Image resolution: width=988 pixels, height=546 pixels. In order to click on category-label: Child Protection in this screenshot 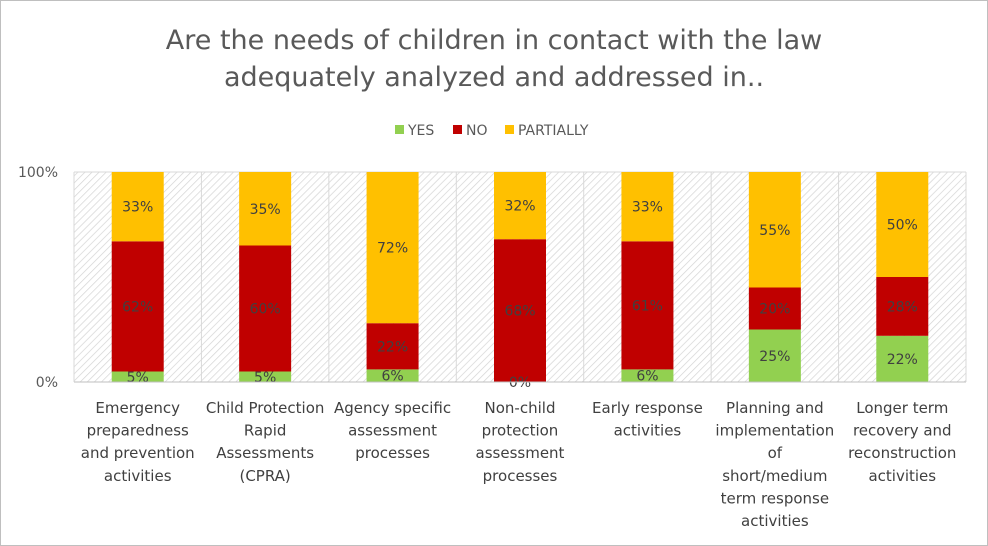, I will do `click(265, 408)`.